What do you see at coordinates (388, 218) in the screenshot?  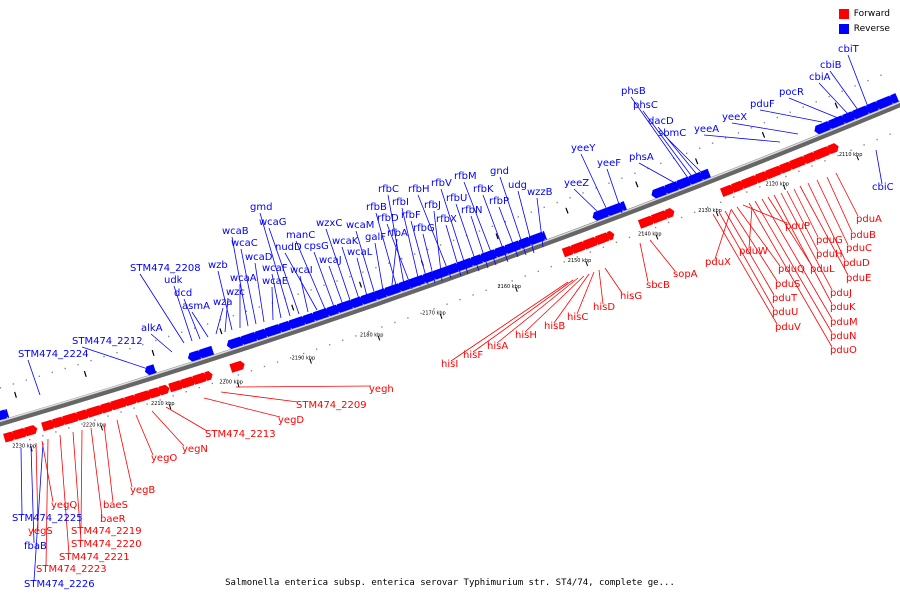 I see `reverse-gene-label: rfbD` at bounding box center [388, 218].